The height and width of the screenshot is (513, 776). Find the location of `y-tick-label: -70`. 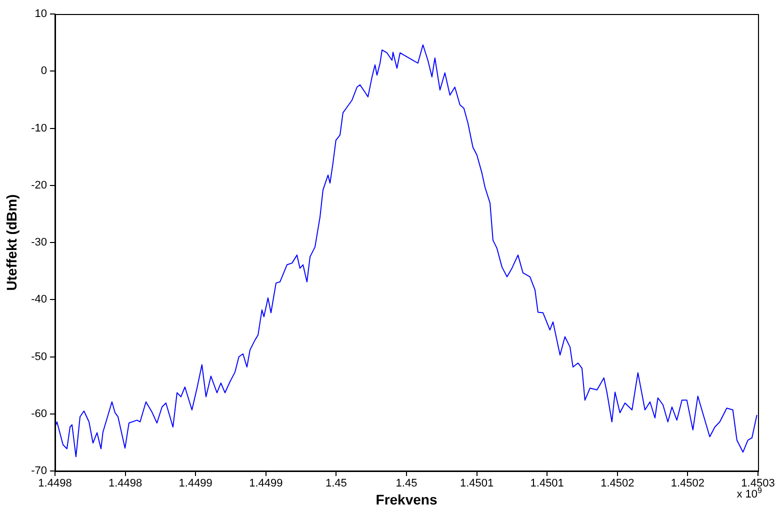

y-tick-label: -70 is located at coordinates (39, 471).